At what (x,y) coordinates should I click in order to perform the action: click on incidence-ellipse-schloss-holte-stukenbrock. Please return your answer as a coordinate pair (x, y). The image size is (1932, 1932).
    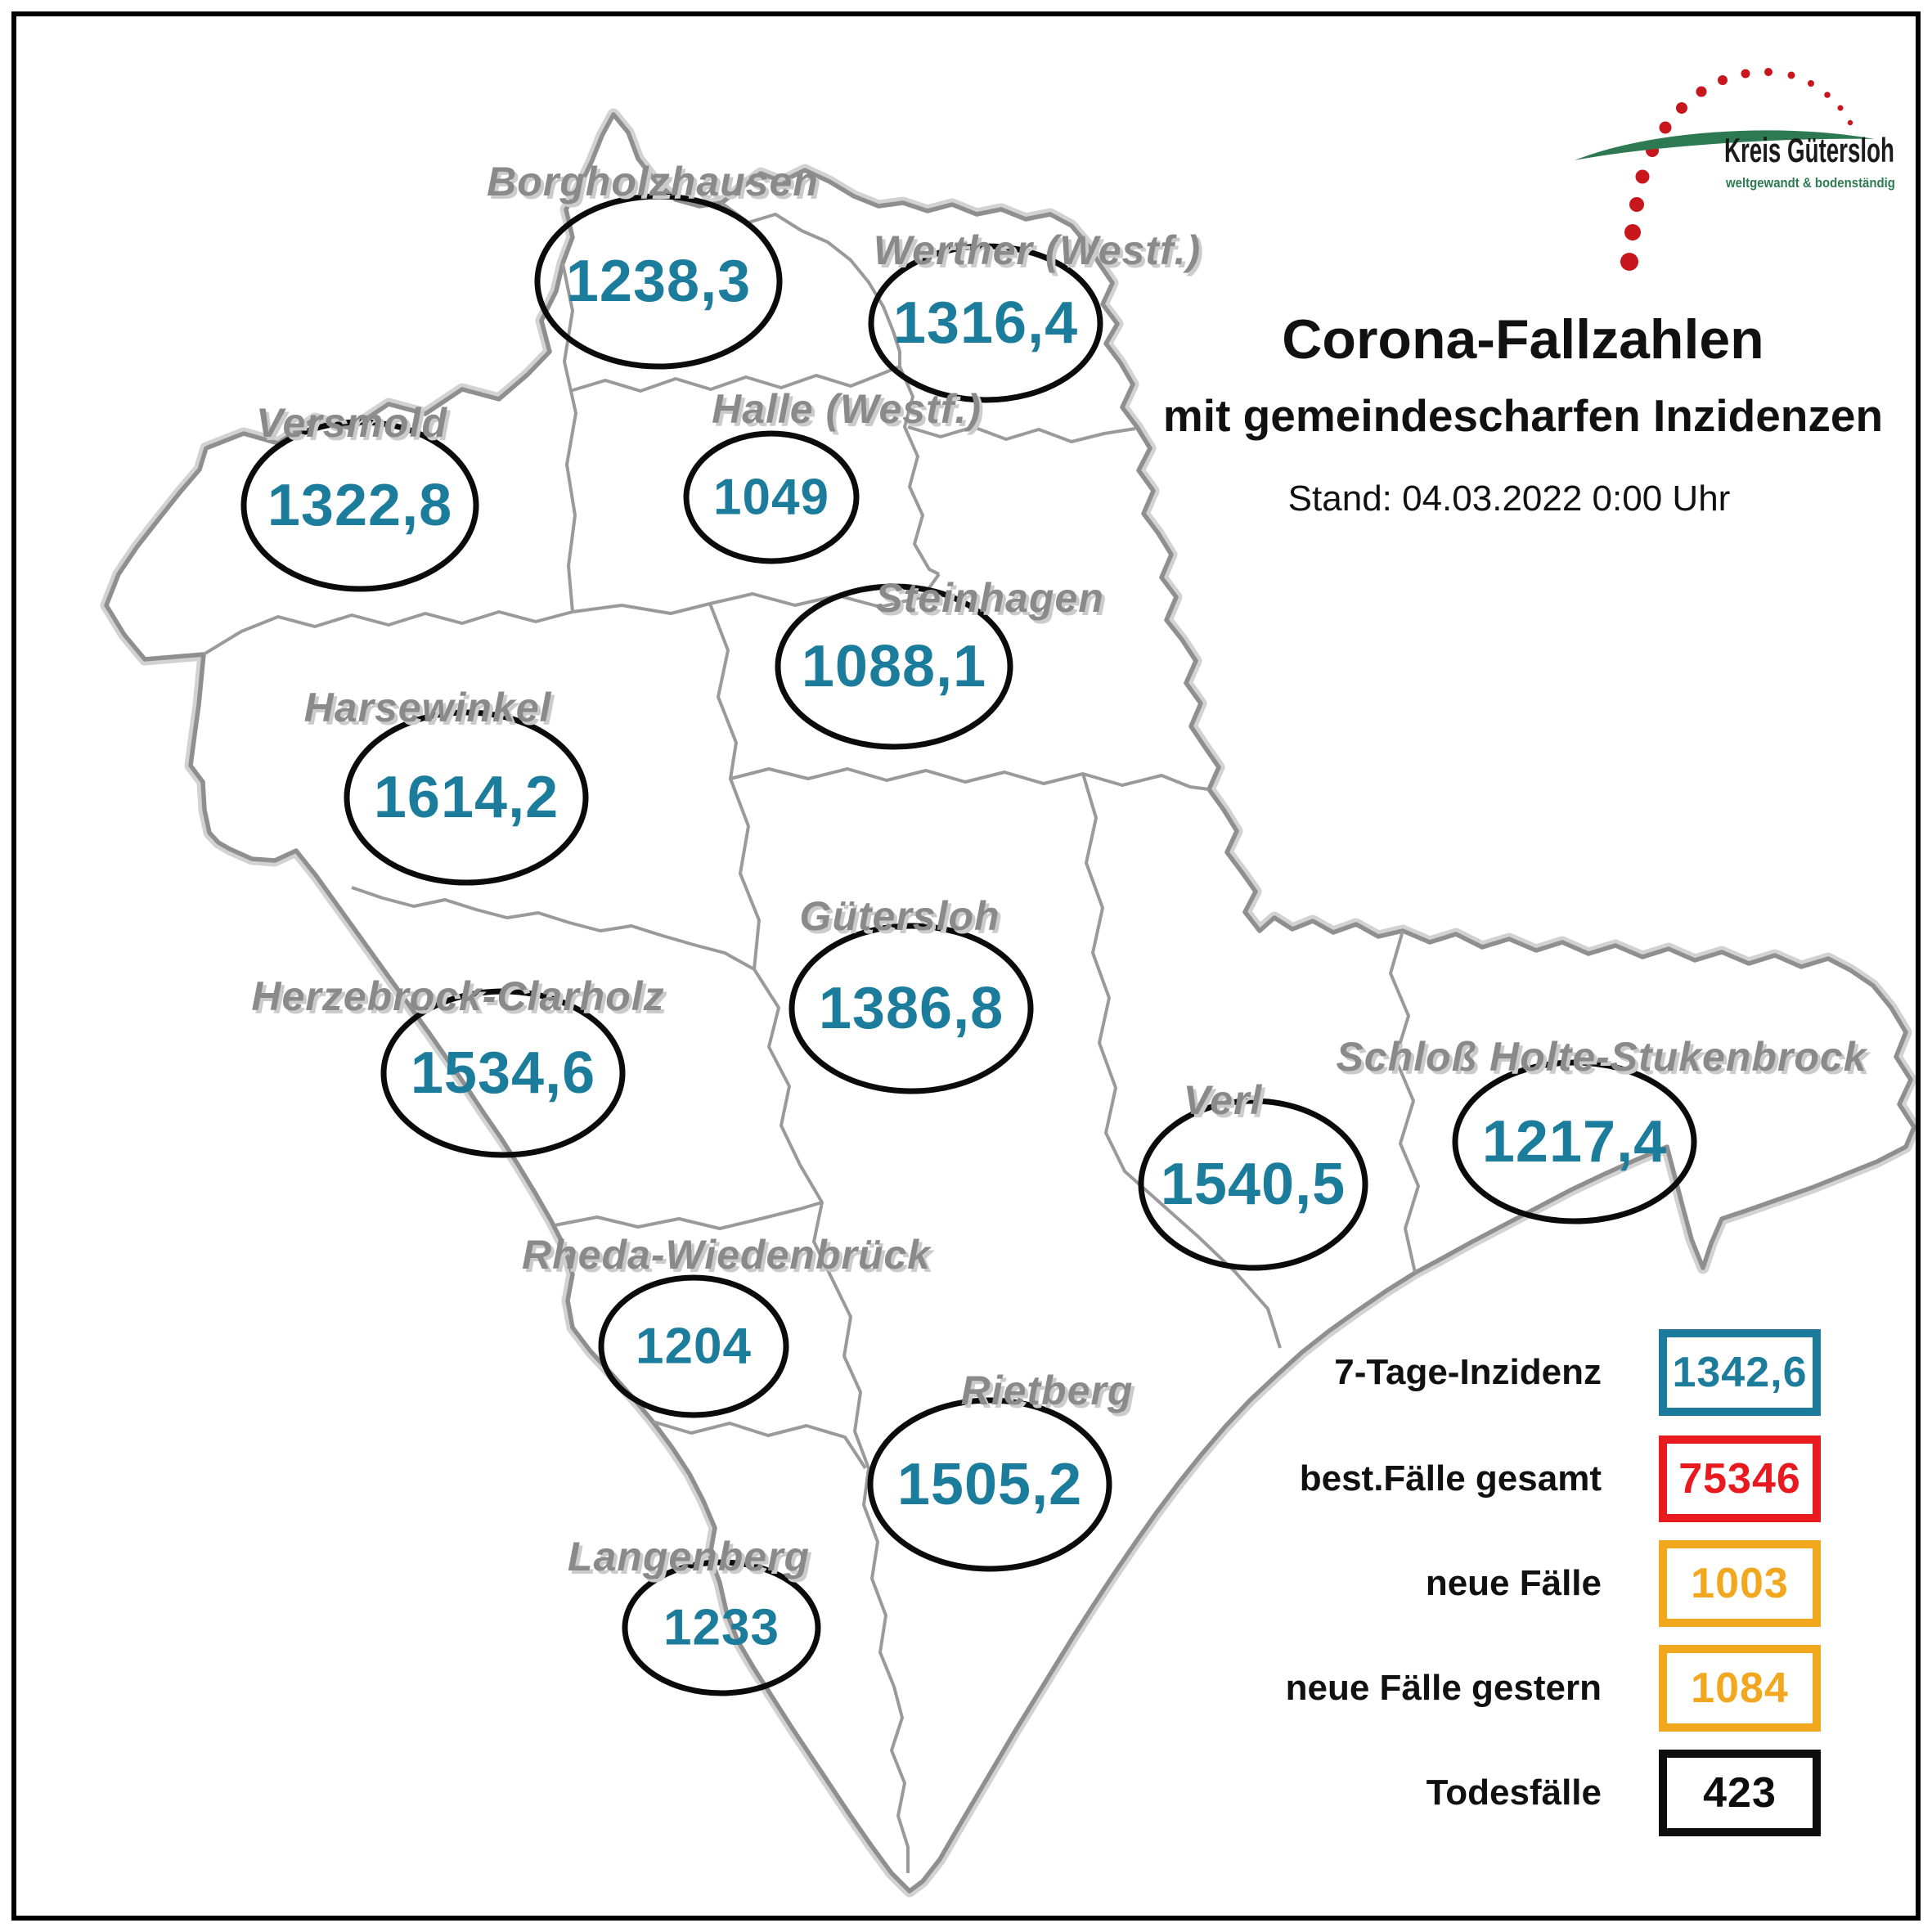
    Looking at the image, I should click on (1575, 1141).